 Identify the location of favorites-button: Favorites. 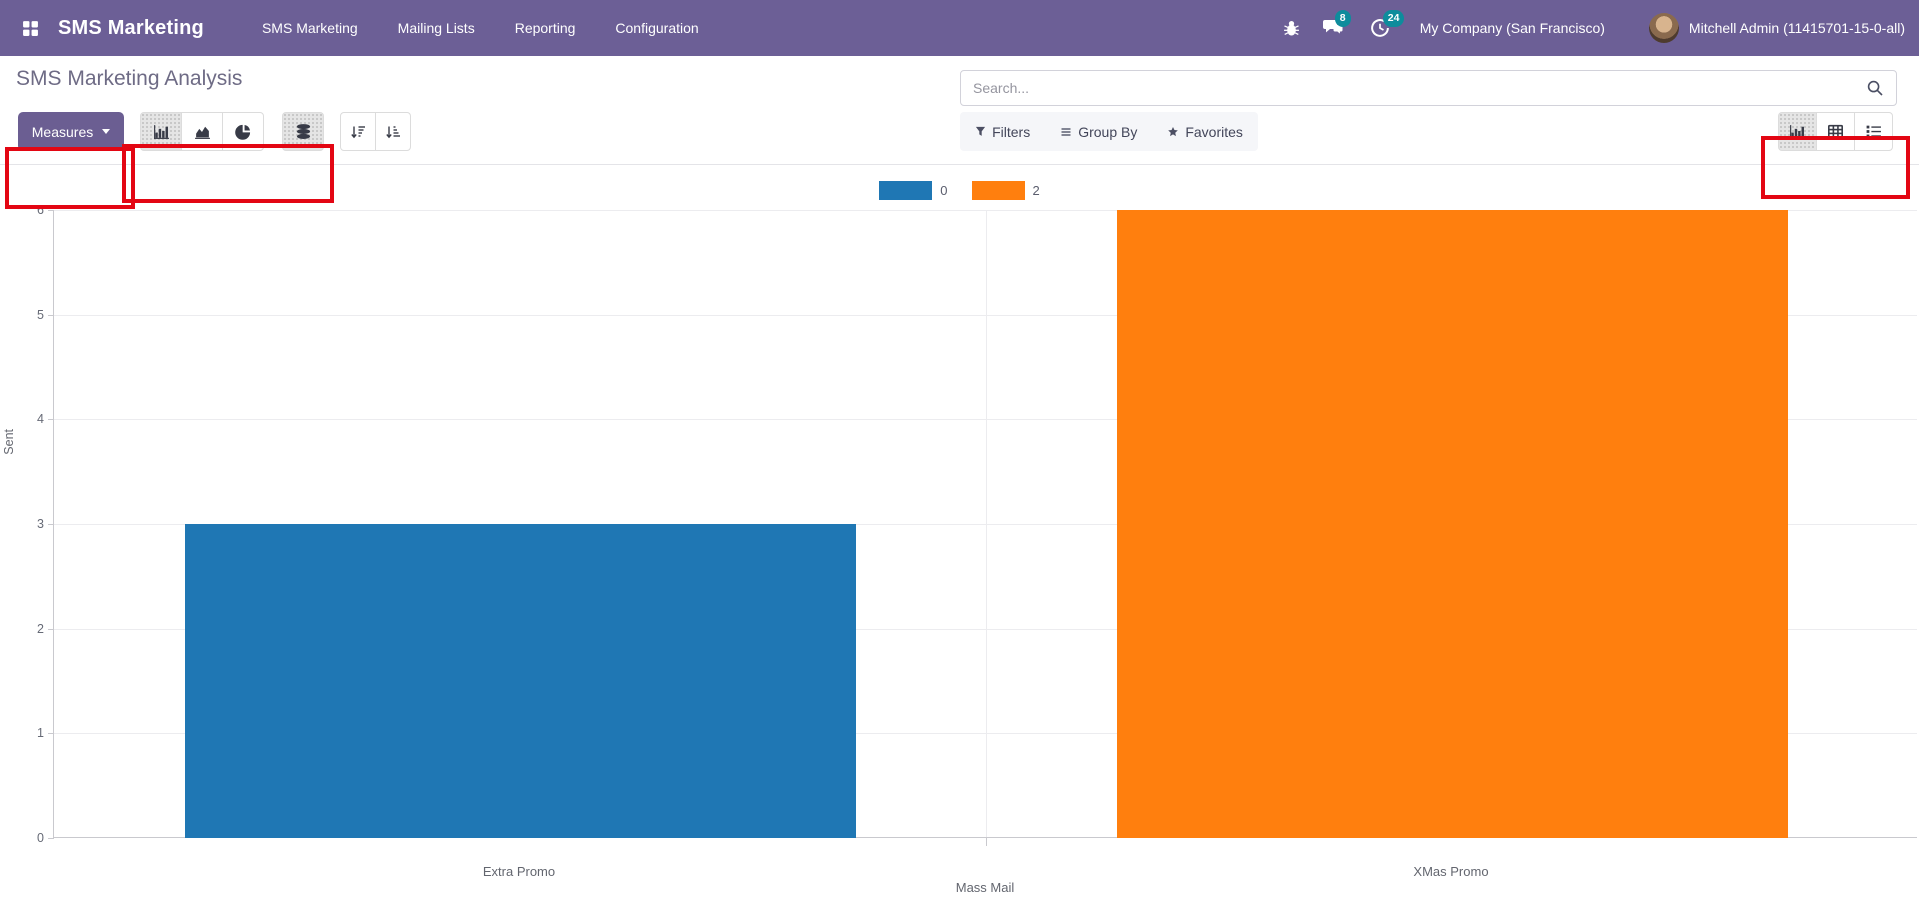
(1205, 132).